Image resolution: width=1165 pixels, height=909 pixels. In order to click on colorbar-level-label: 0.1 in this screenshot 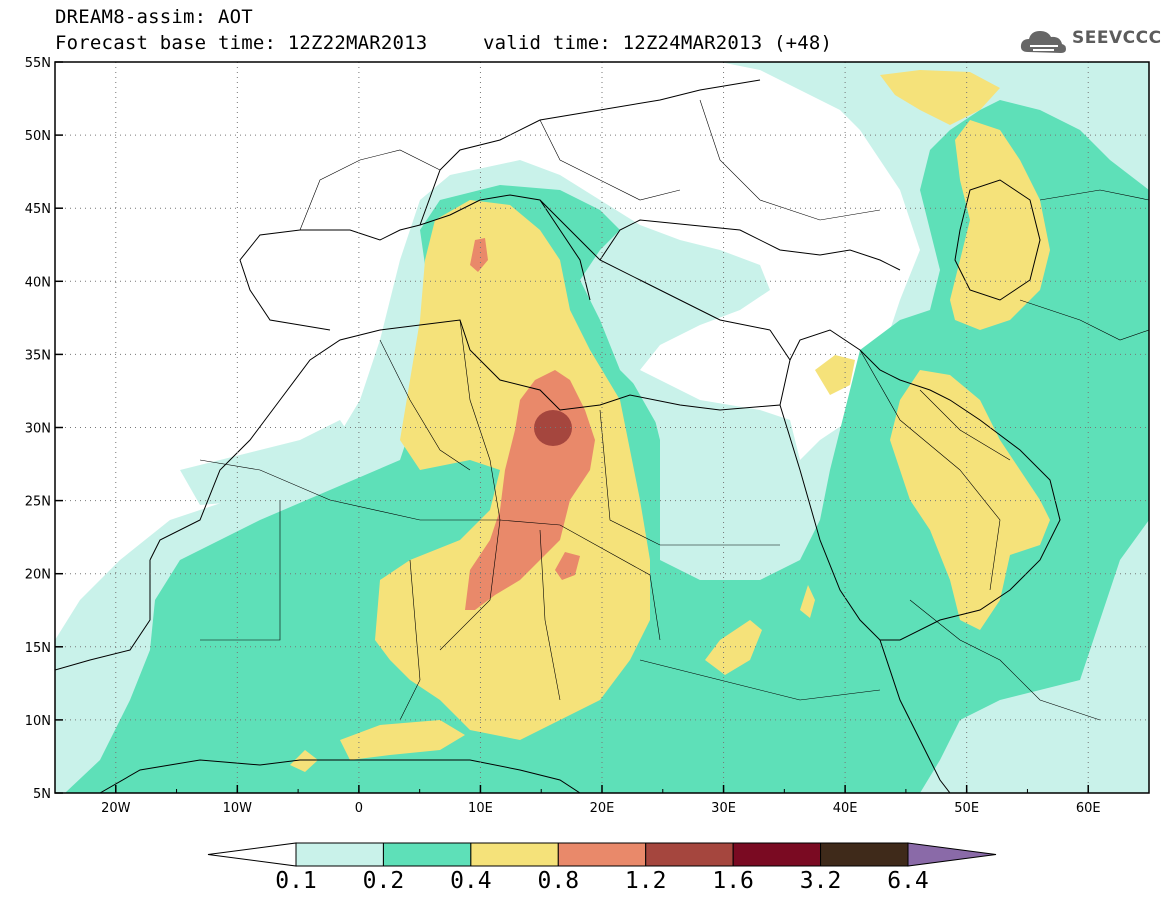, I will do `click(296, 881)`.